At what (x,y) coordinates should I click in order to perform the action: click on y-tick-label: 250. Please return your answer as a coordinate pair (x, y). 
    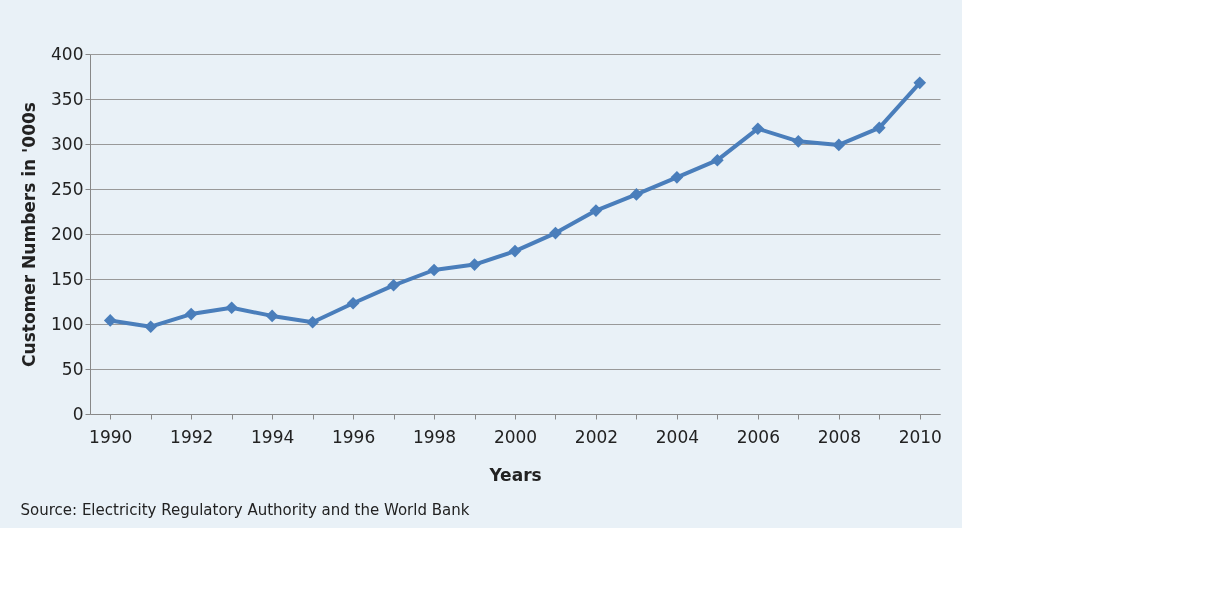
    Looking at the image, I should click on (67, 188).